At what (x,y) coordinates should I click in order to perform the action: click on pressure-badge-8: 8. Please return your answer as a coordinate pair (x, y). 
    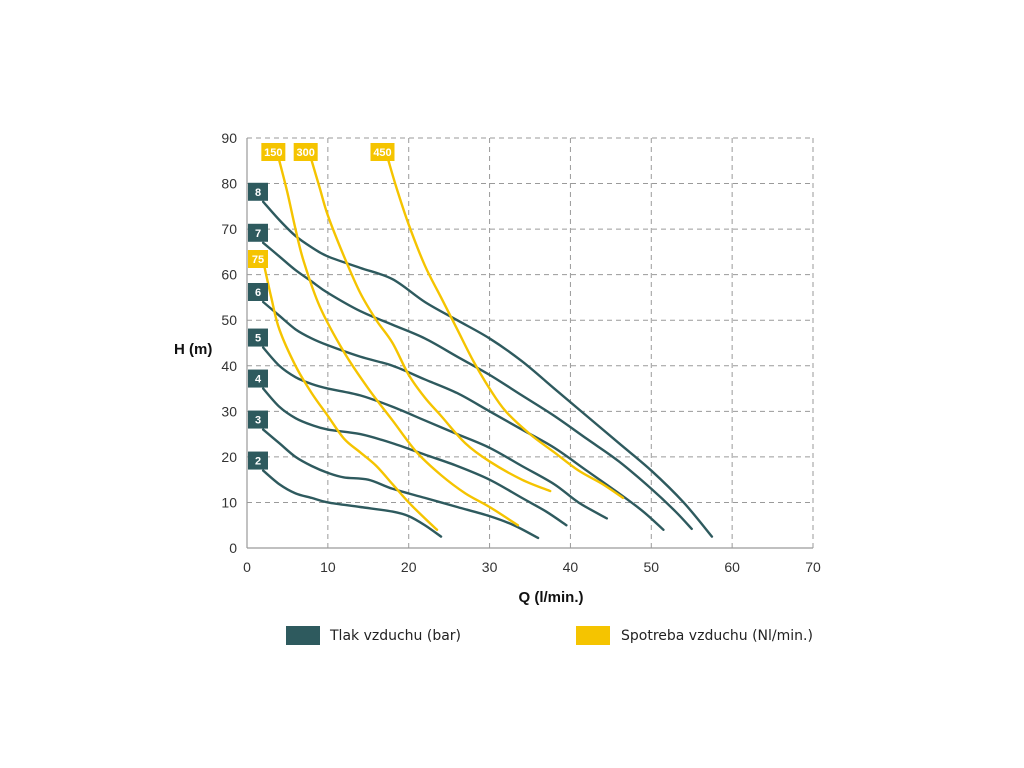
    Looking at the image, I should click on (258, 193).